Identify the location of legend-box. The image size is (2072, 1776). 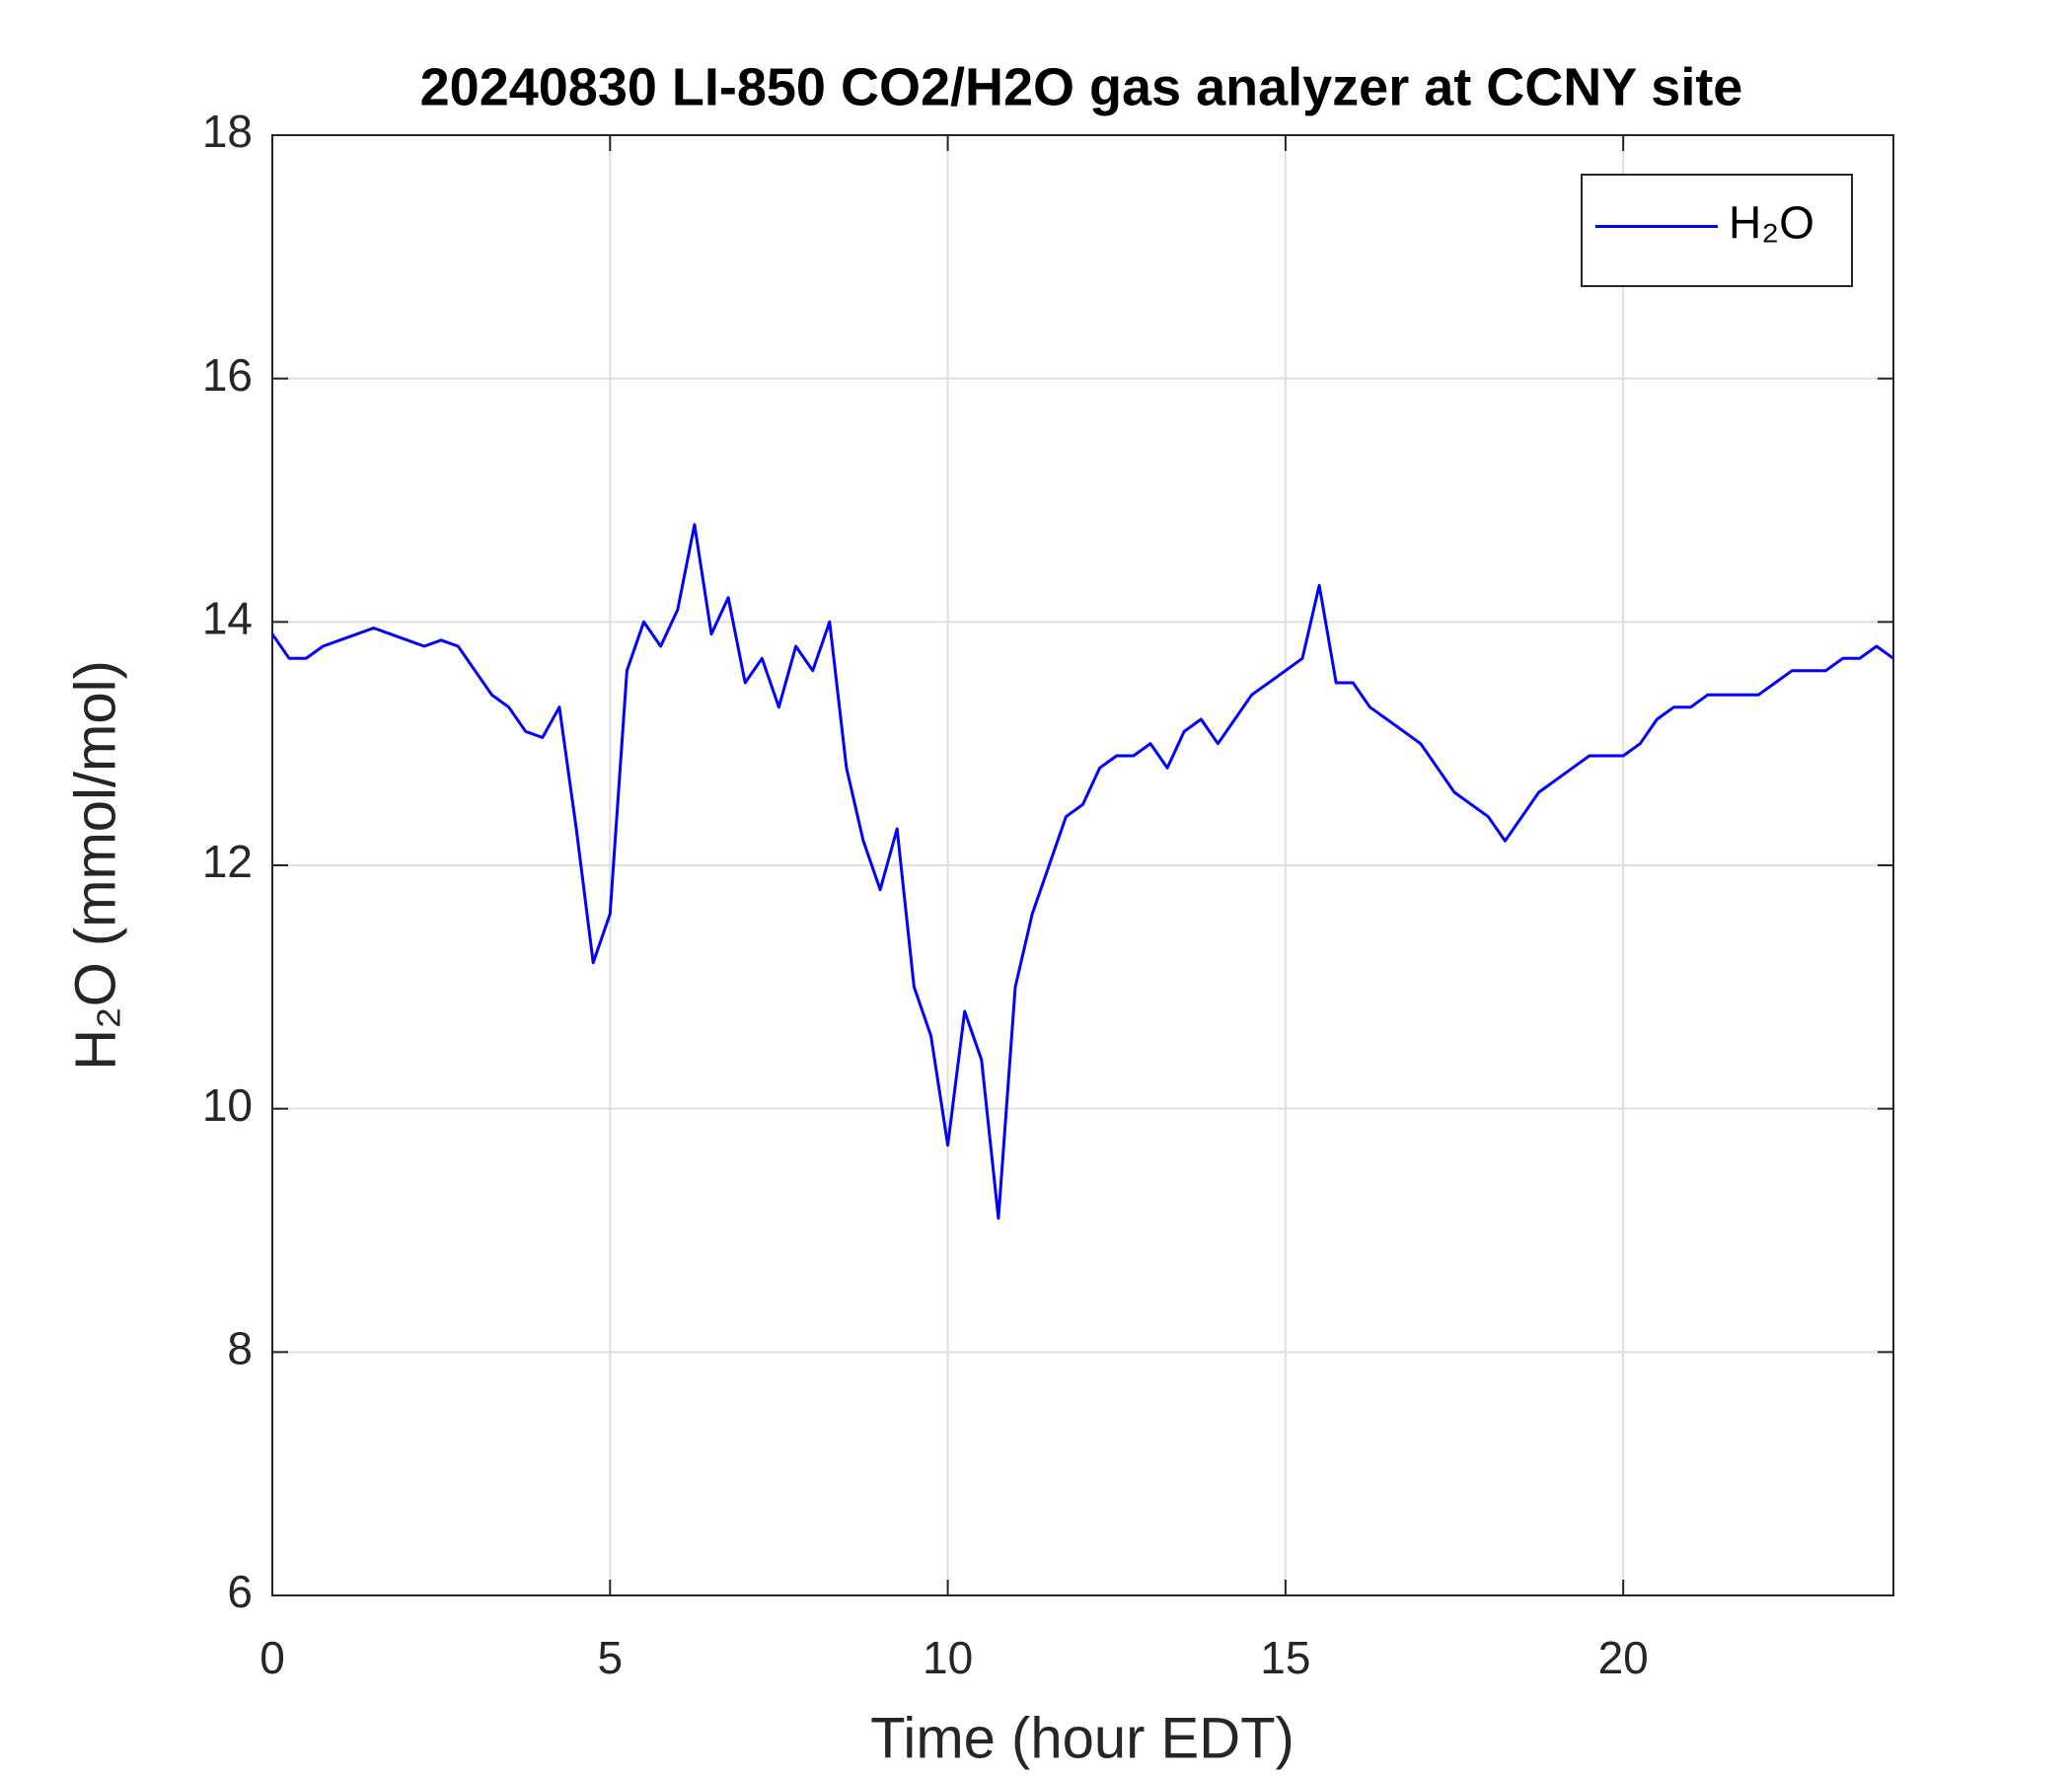
(1717, 230).